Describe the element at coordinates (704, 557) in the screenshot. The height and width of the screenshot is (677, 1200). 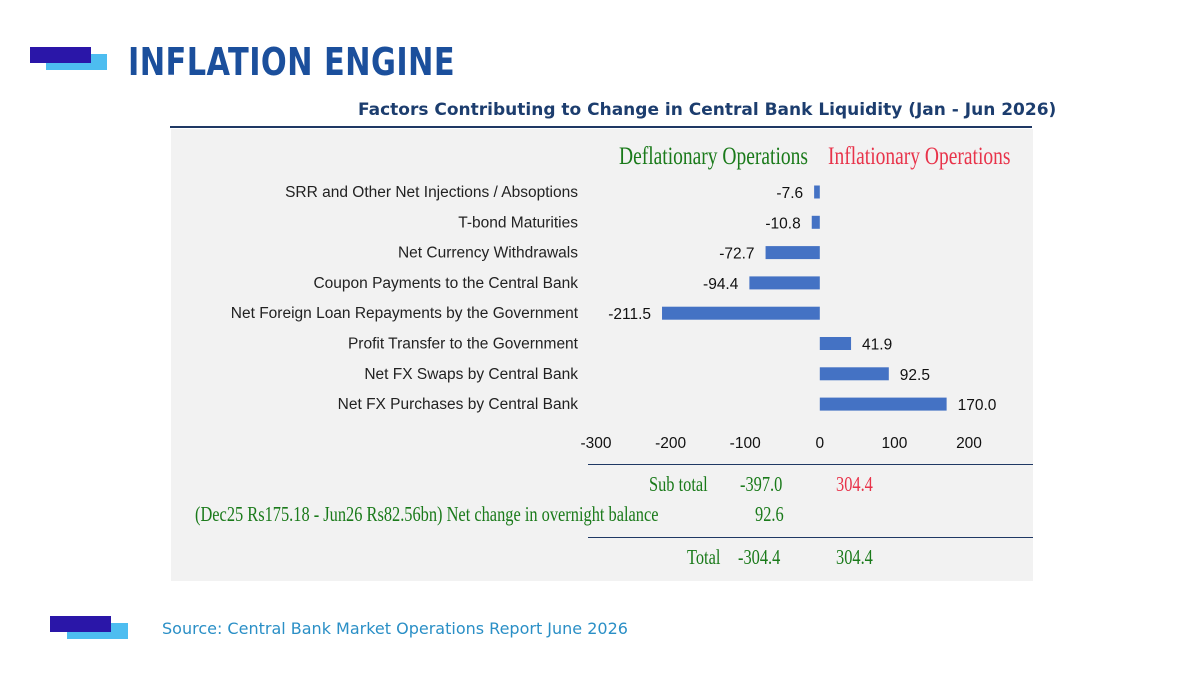
I see `total-label: Total` at that location.